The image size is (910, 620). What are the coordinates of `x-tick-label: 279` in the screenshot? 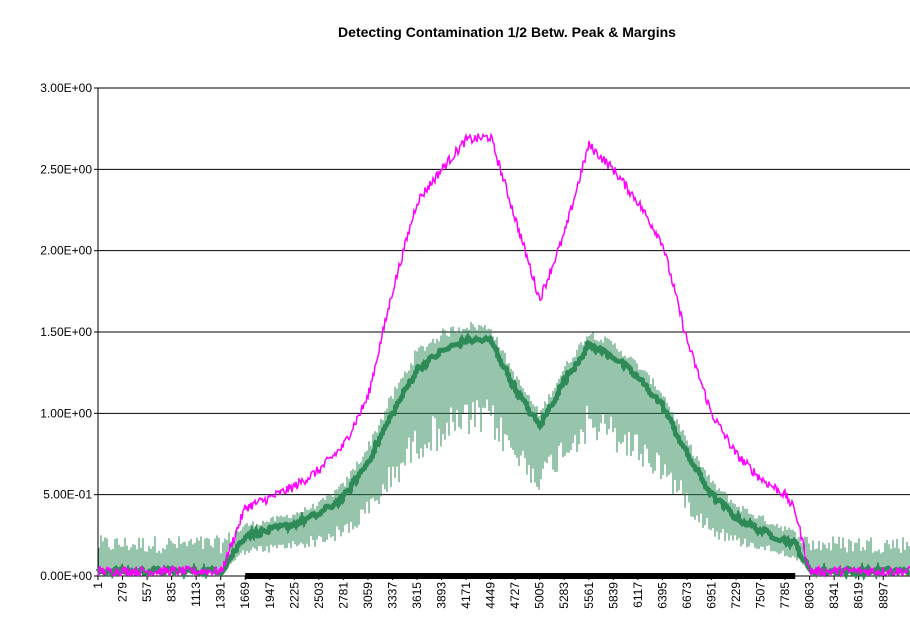 It's located at (123, 592).